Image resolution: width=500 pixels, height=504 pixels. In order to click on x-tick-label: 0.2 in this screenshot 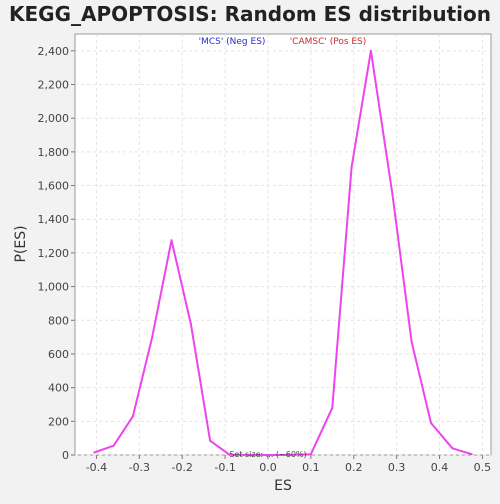, I will do `click(354, 467)`.